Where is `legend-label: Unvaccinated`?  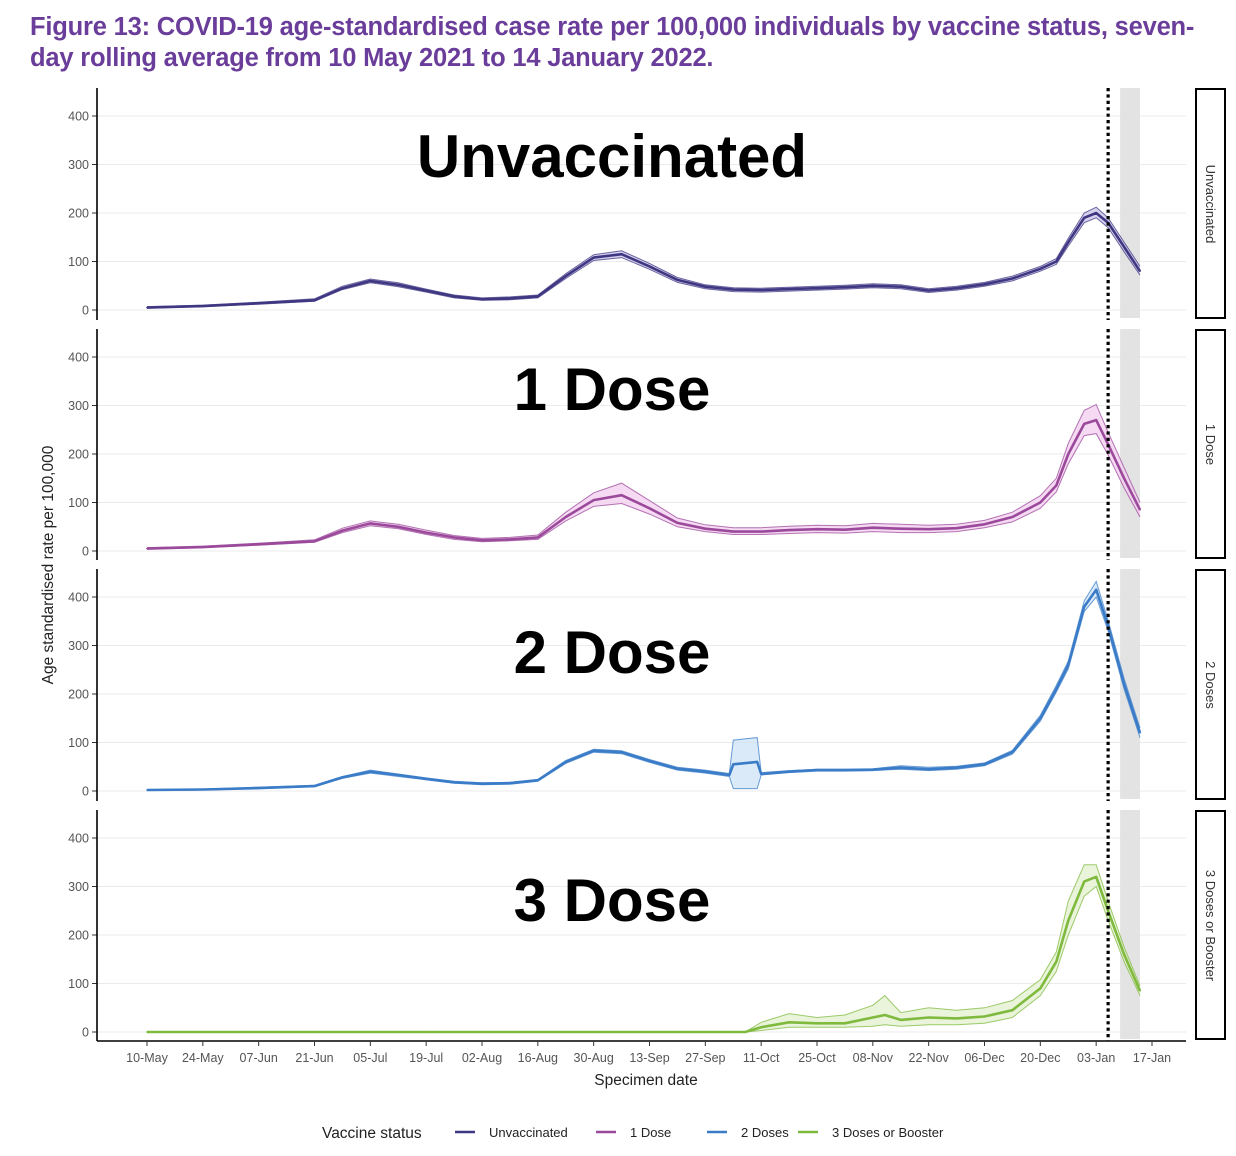 legend-label: Unvaccinated is located at coordinates (528, 1132).